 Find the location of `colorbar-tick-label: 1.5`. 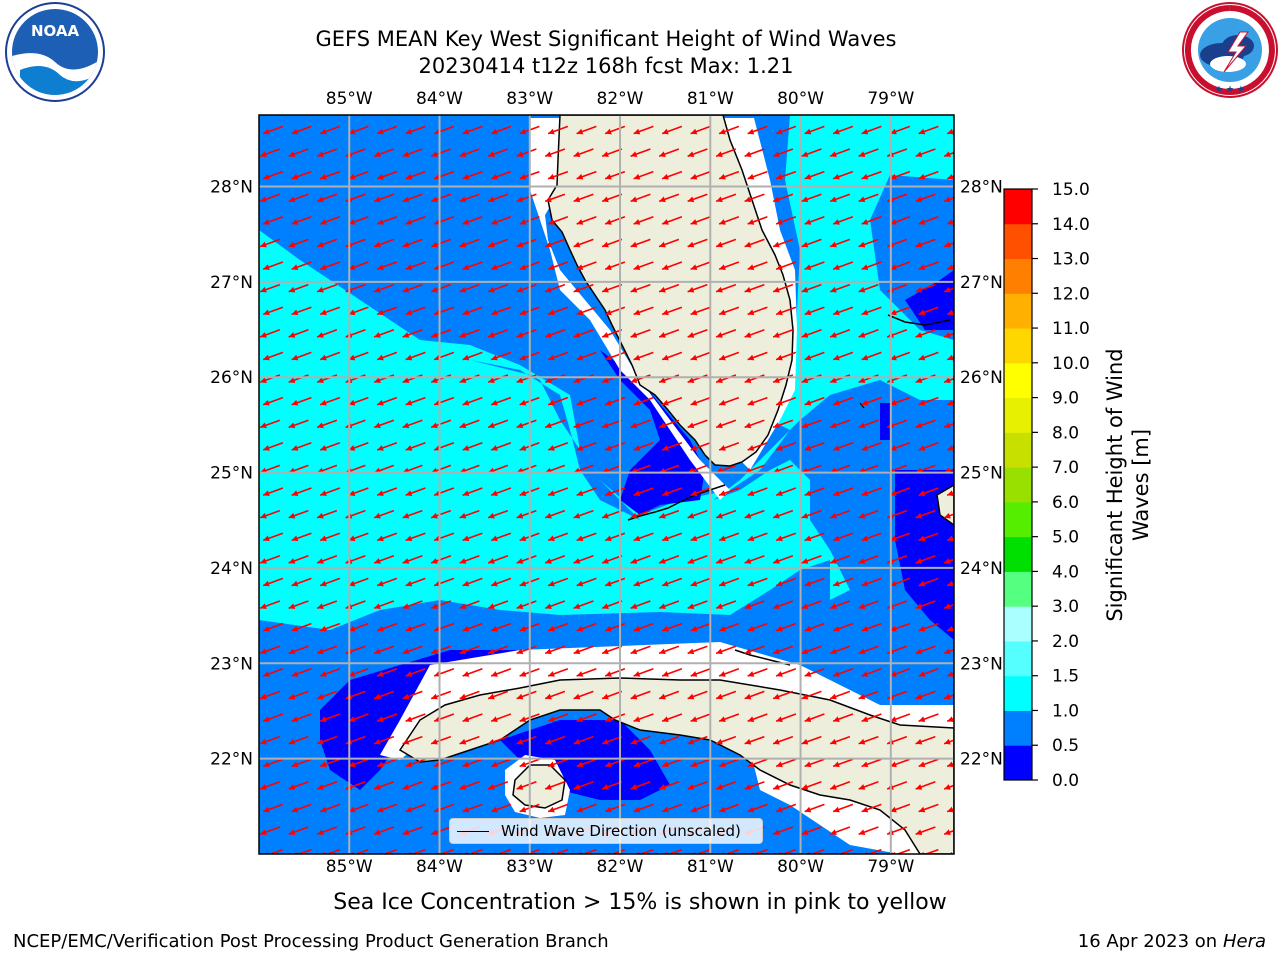

colorbar-tick-label: 1.5 is located at coordinates (1065, 677).